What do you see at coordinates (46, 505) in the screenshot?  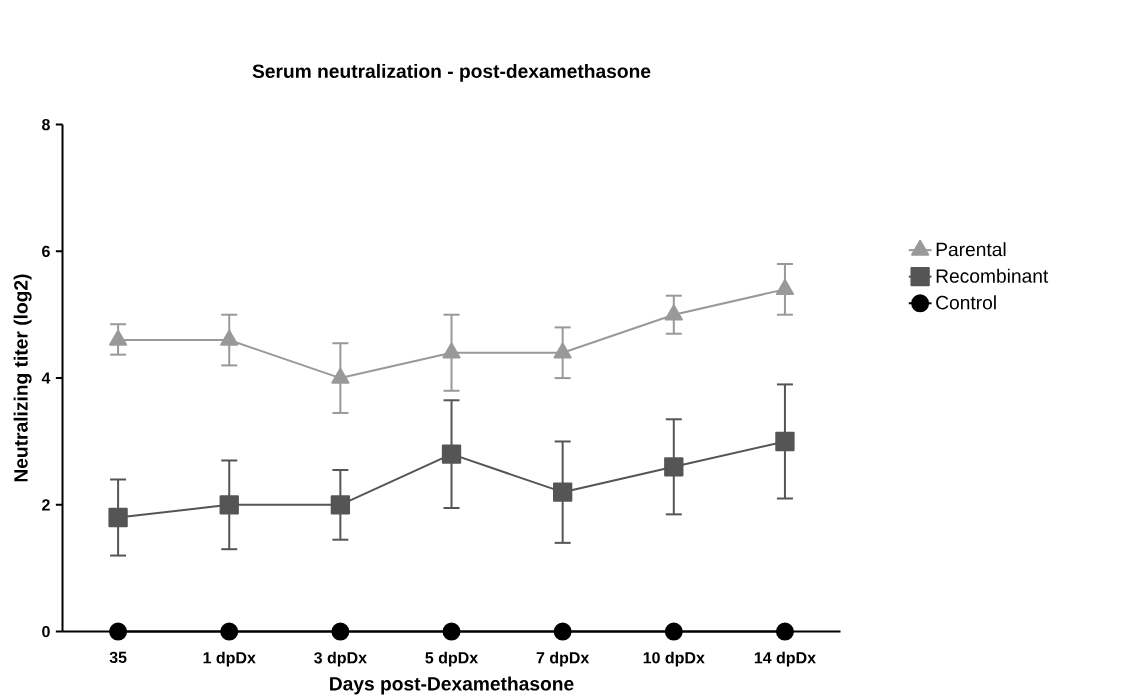 I see `y-tick-label: 2` at bounding box center [46, 505].